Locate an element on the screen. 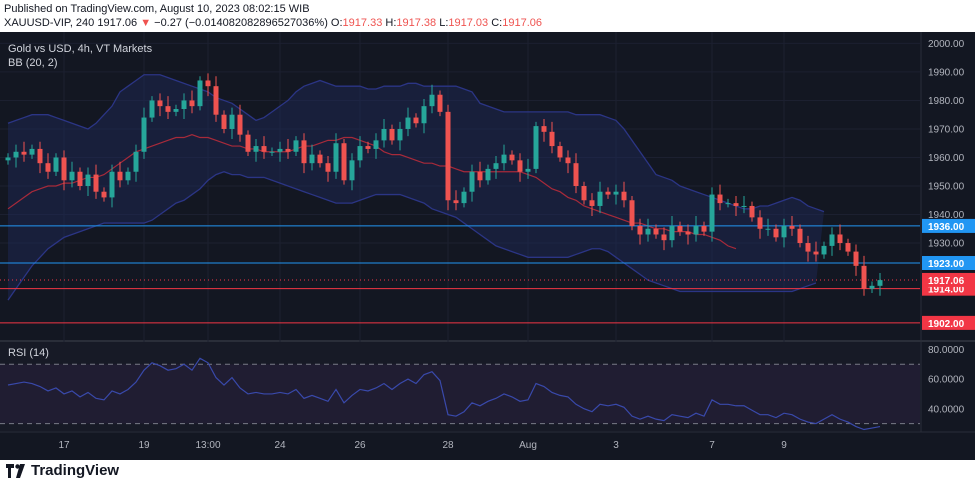  low-label: L: is located at coordinates (444, 23).